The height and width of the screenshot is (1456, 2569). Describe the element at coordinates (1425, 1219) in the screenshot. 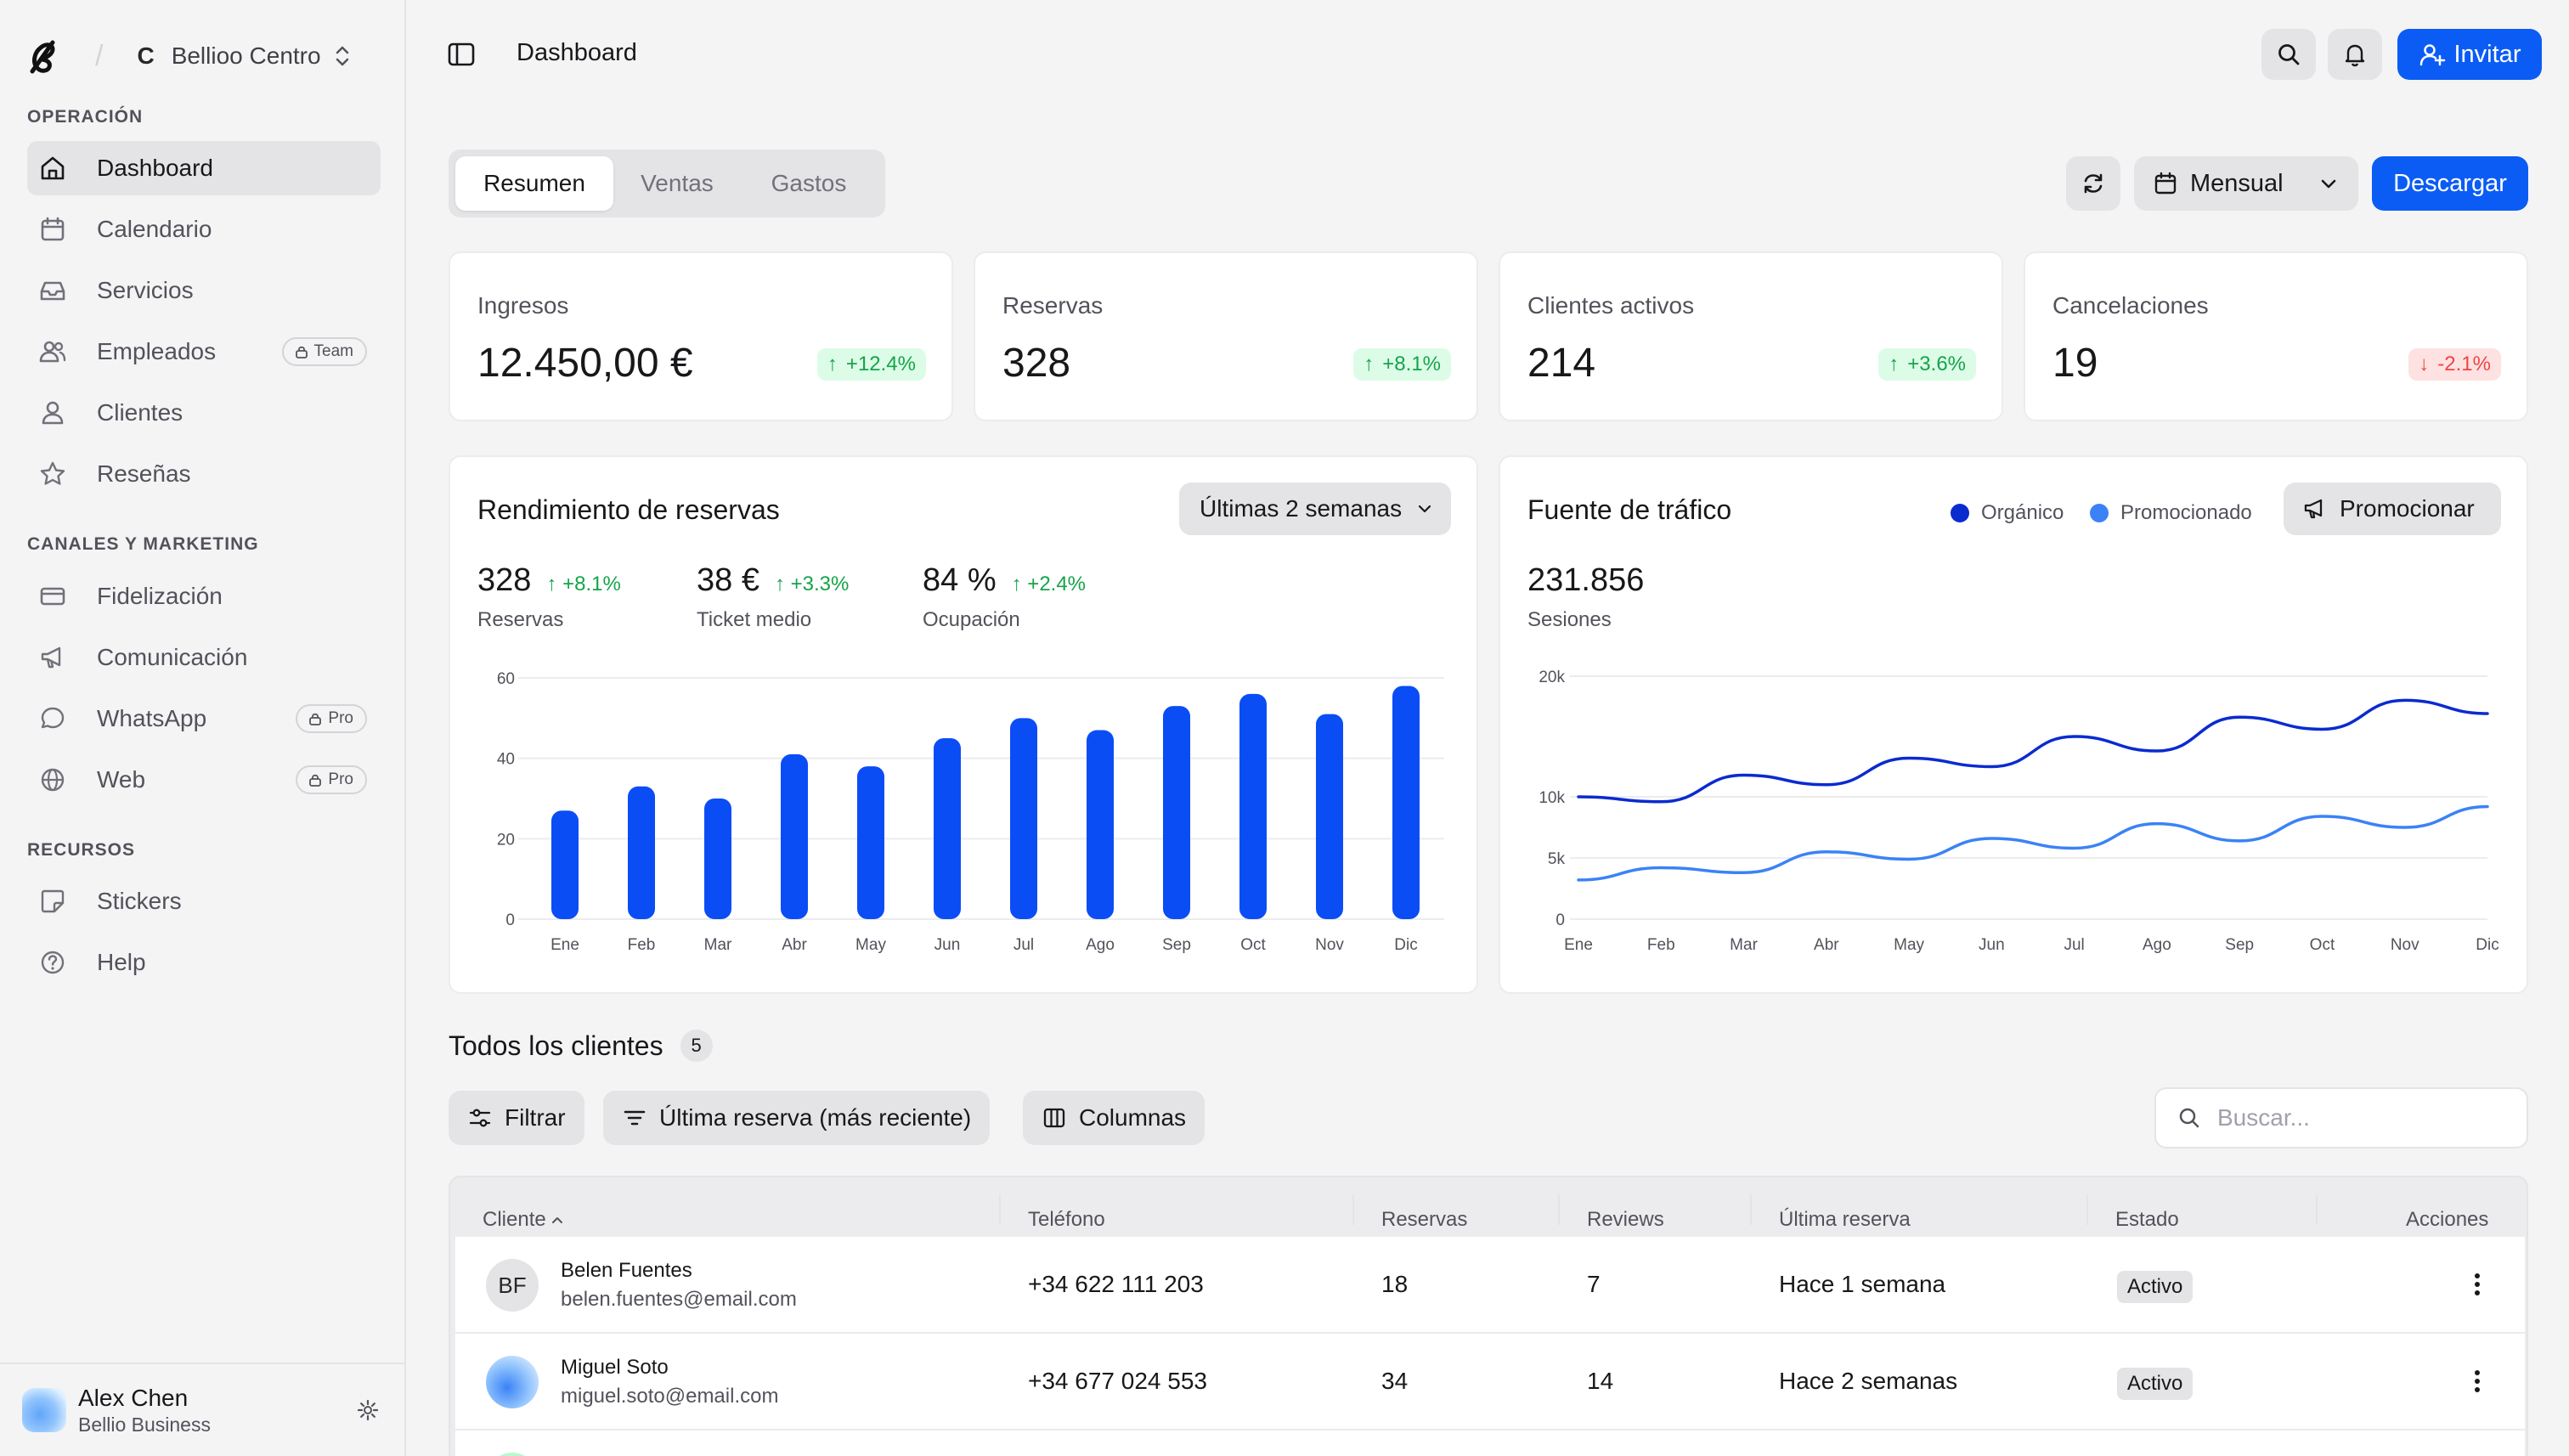

I see `column-header-reservas: Reservas` at that location.